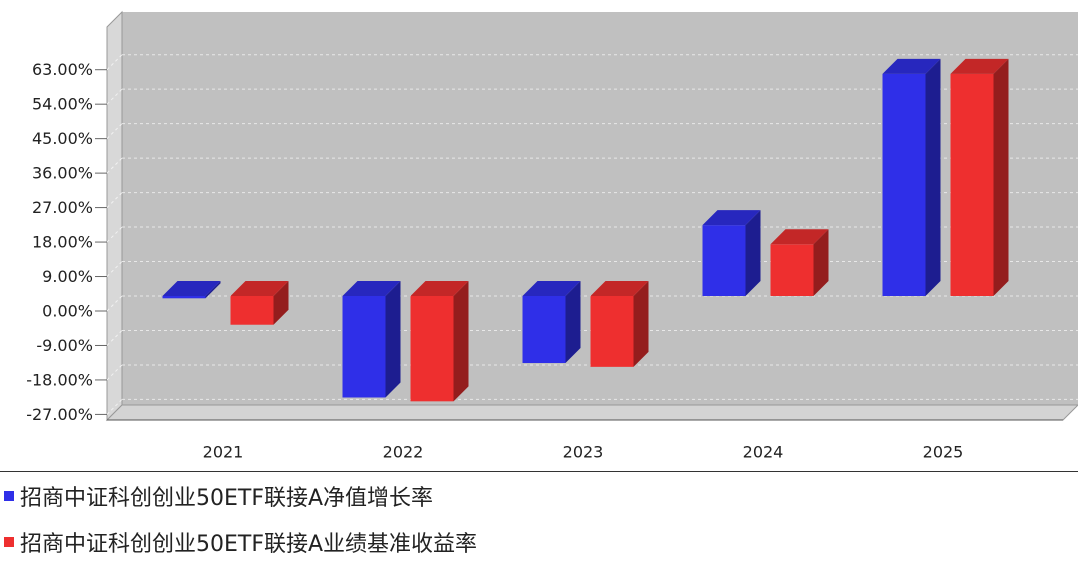  What do you see at coordinates (213, 290) in the screenshot?
I see `bar-nav-2021-side` at bounding box center [213, 290].